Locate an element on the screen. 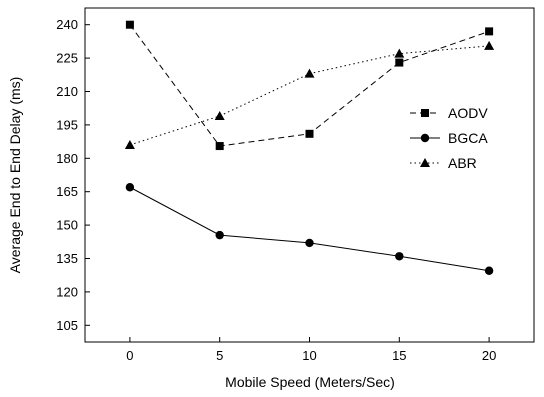  y-tick-label: 180 is located at coordinates (67, 158).